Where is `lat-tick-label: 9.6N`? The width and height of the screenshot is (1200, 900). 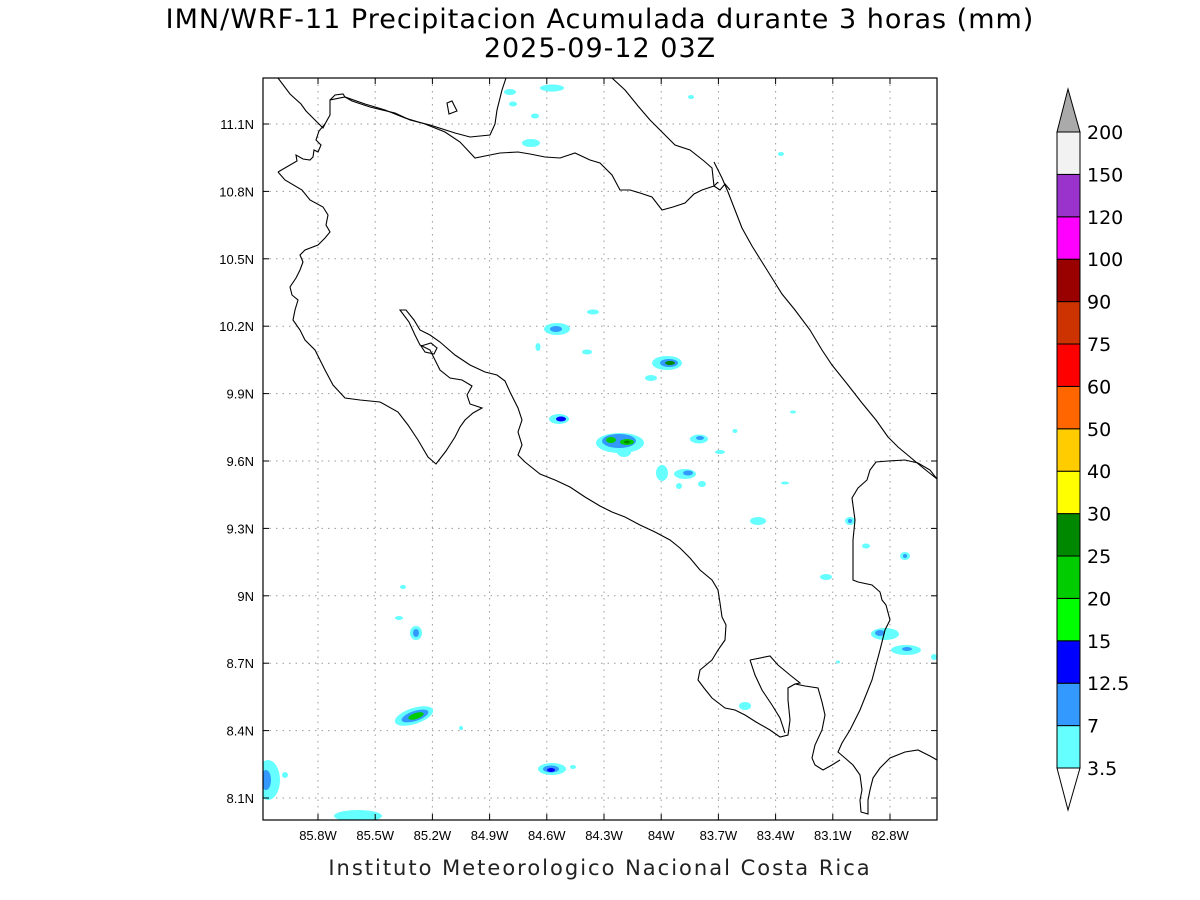 lat-tick-label: 9.6N is located at coordinates (240, 461).